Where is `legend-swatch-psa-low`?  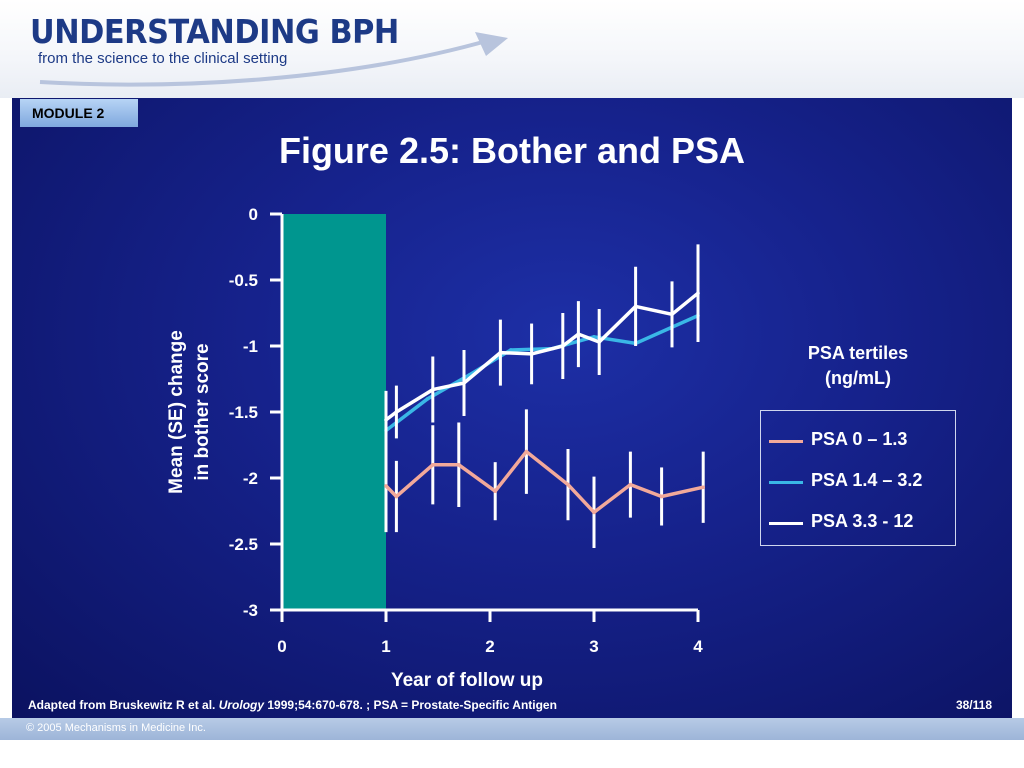
legend-swatch-psa-low is located at coordinates (786, 441).